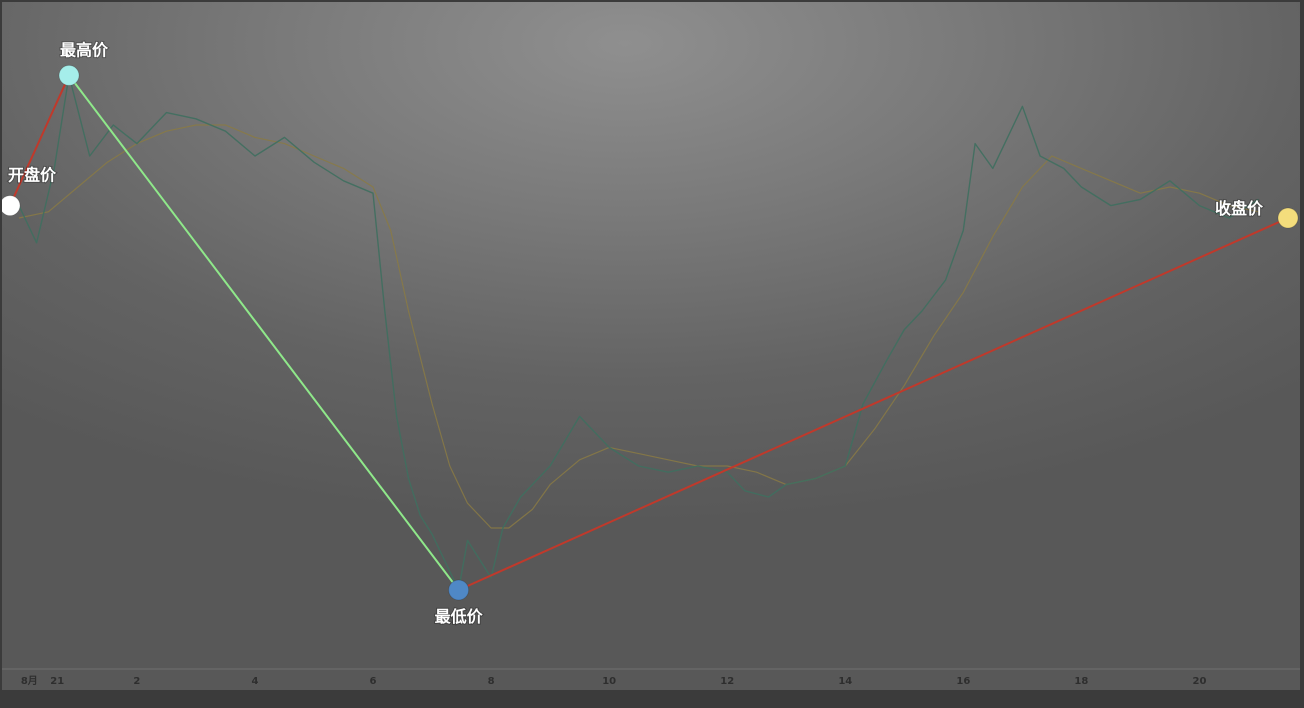 This screenshot has height=708, width=1304. What do you see at coordinates (69, 75) in the screenshot?
I see `high-point-marker` at bounding box center [69, 75].